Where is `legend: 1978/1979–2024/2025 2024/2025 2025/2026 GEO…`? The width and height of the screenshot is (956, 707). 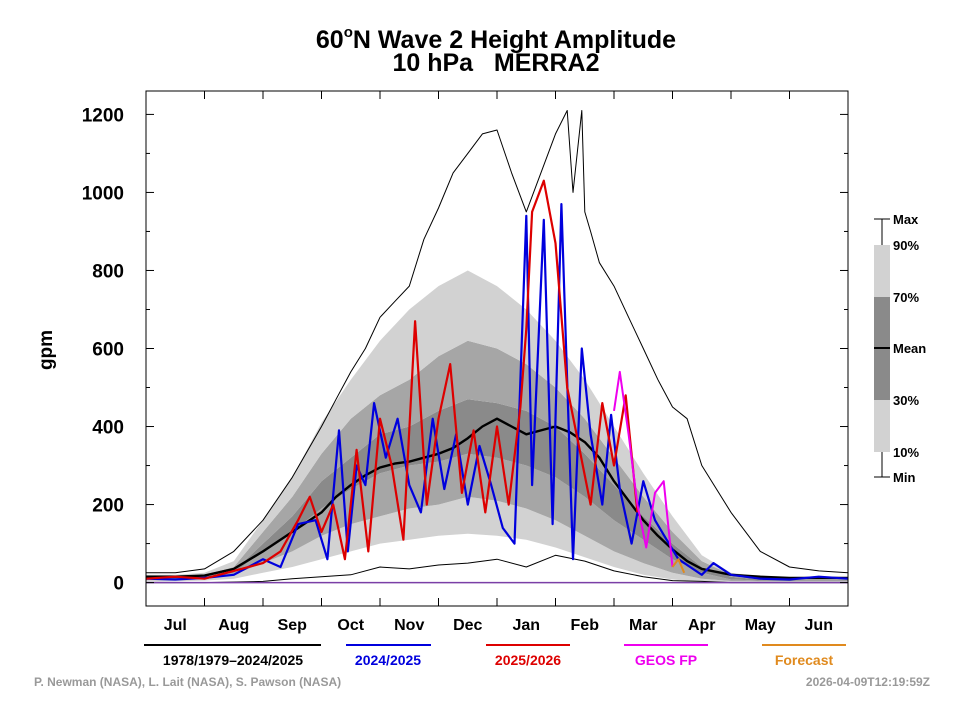 legend: 1978/1979–2024/2025 2024/2025 2025/2026 GEO… is located at coordinates (495, 656).